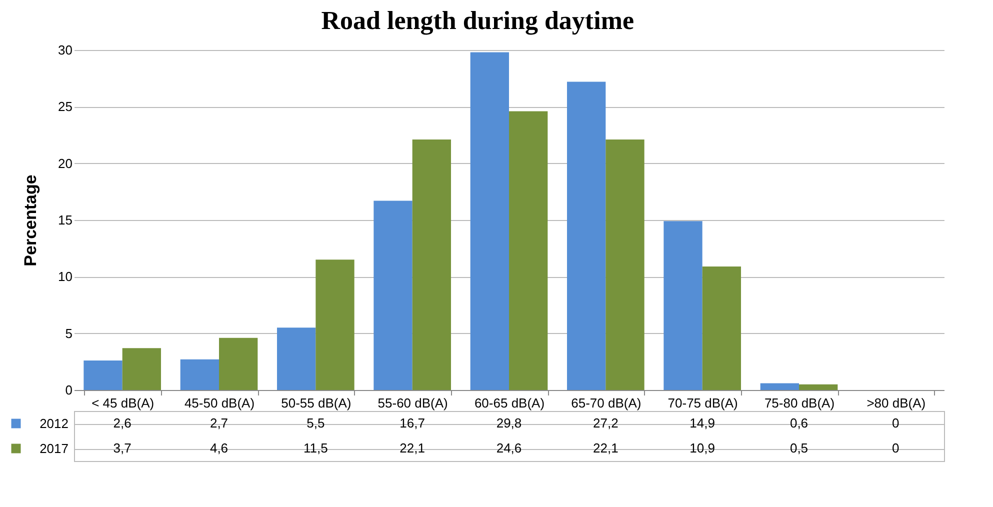  I want to click on x-tick-label: < 45 dB(A), so click(123, 403).